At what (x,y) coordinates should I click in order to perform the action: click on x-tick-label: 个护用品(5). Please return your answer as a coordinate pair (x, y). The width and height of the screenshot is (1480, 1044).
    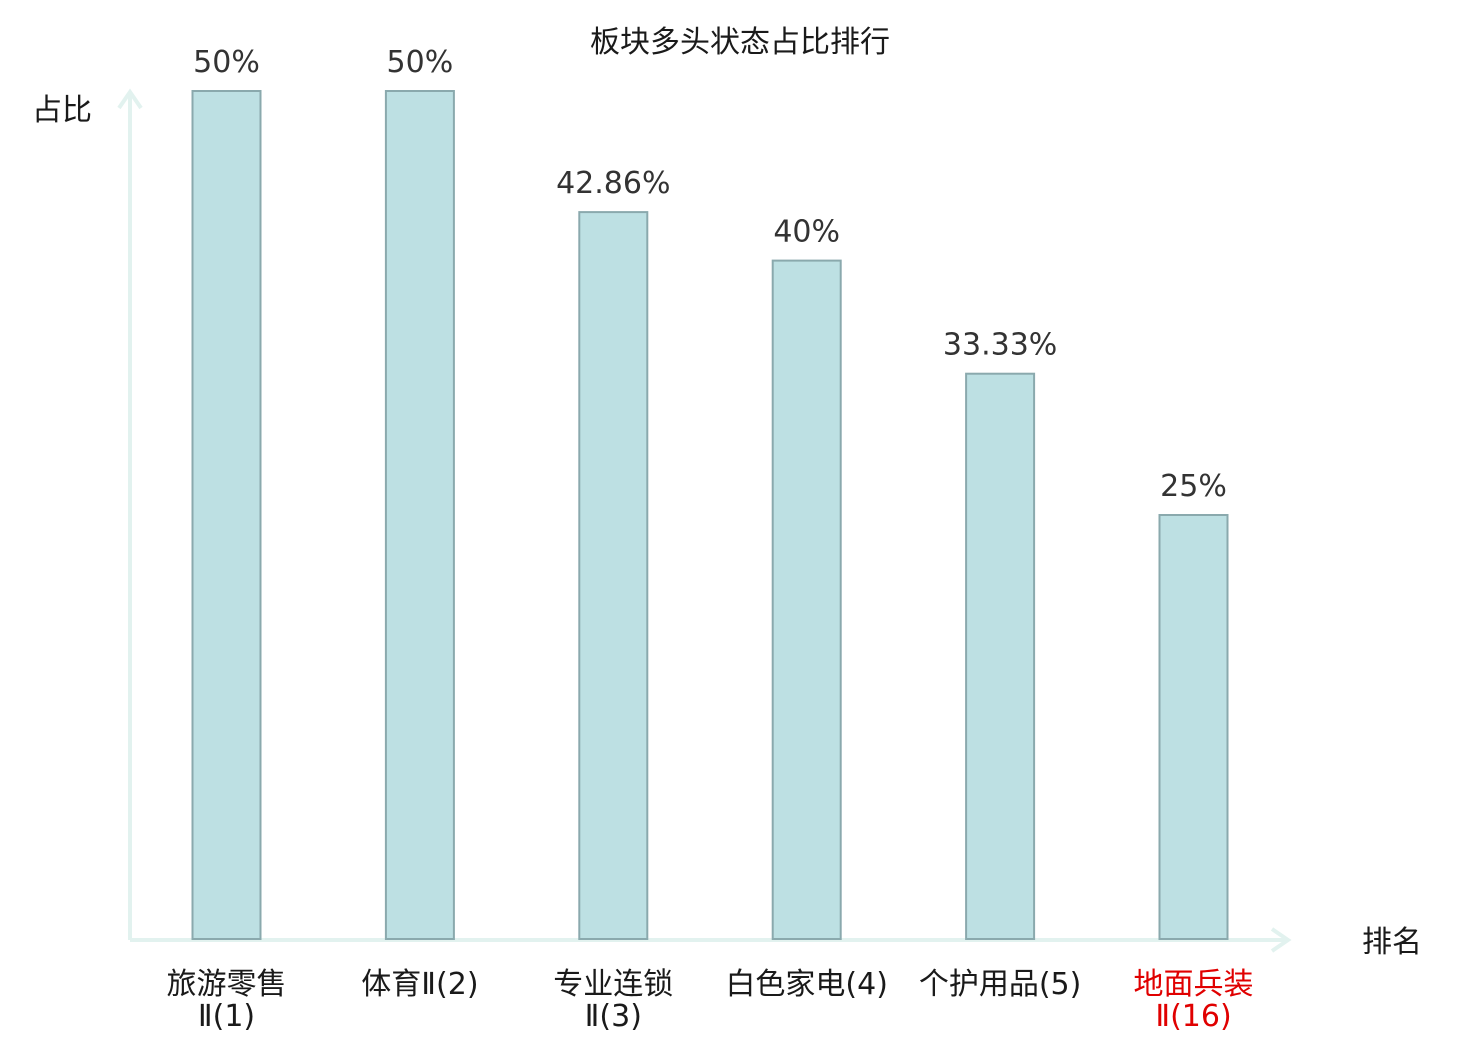
    Looking at the image, I should click on (1000, 984).